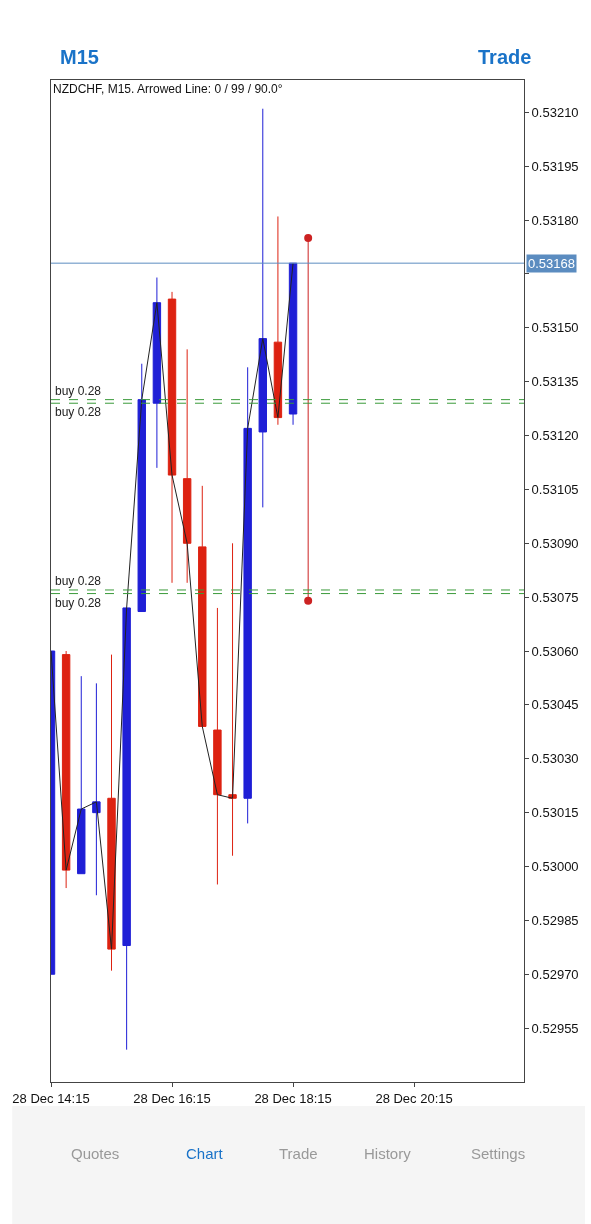 The height and width of the screenshot is (1224, 591). What do you see at coordinates (293, 1098) in the screenshot?
I see `x-tick-label: 28 Dec 18:15` at bounding box center [293, 1098].